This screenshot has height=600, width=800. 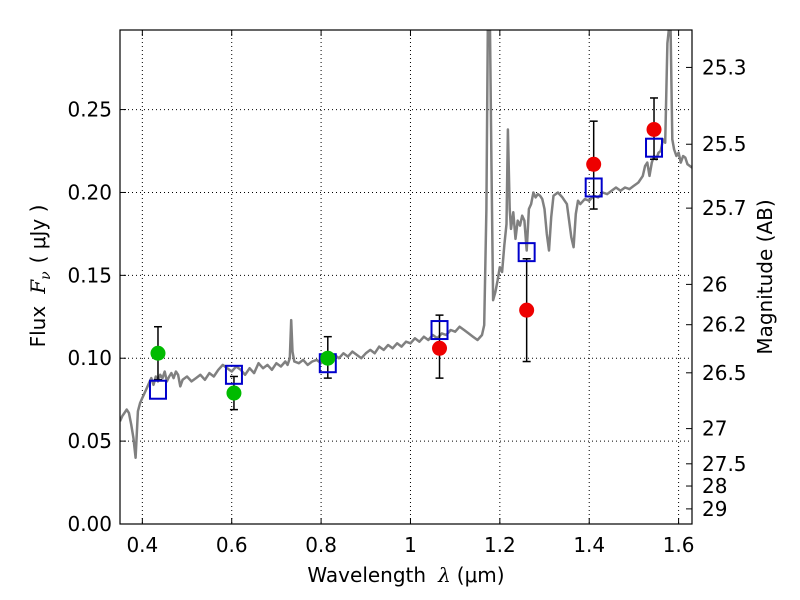 What do you see at coordinates (142, 545) in the screenshot?
I see `x-tick-label: 0.4` at bounding box center [142, 545].